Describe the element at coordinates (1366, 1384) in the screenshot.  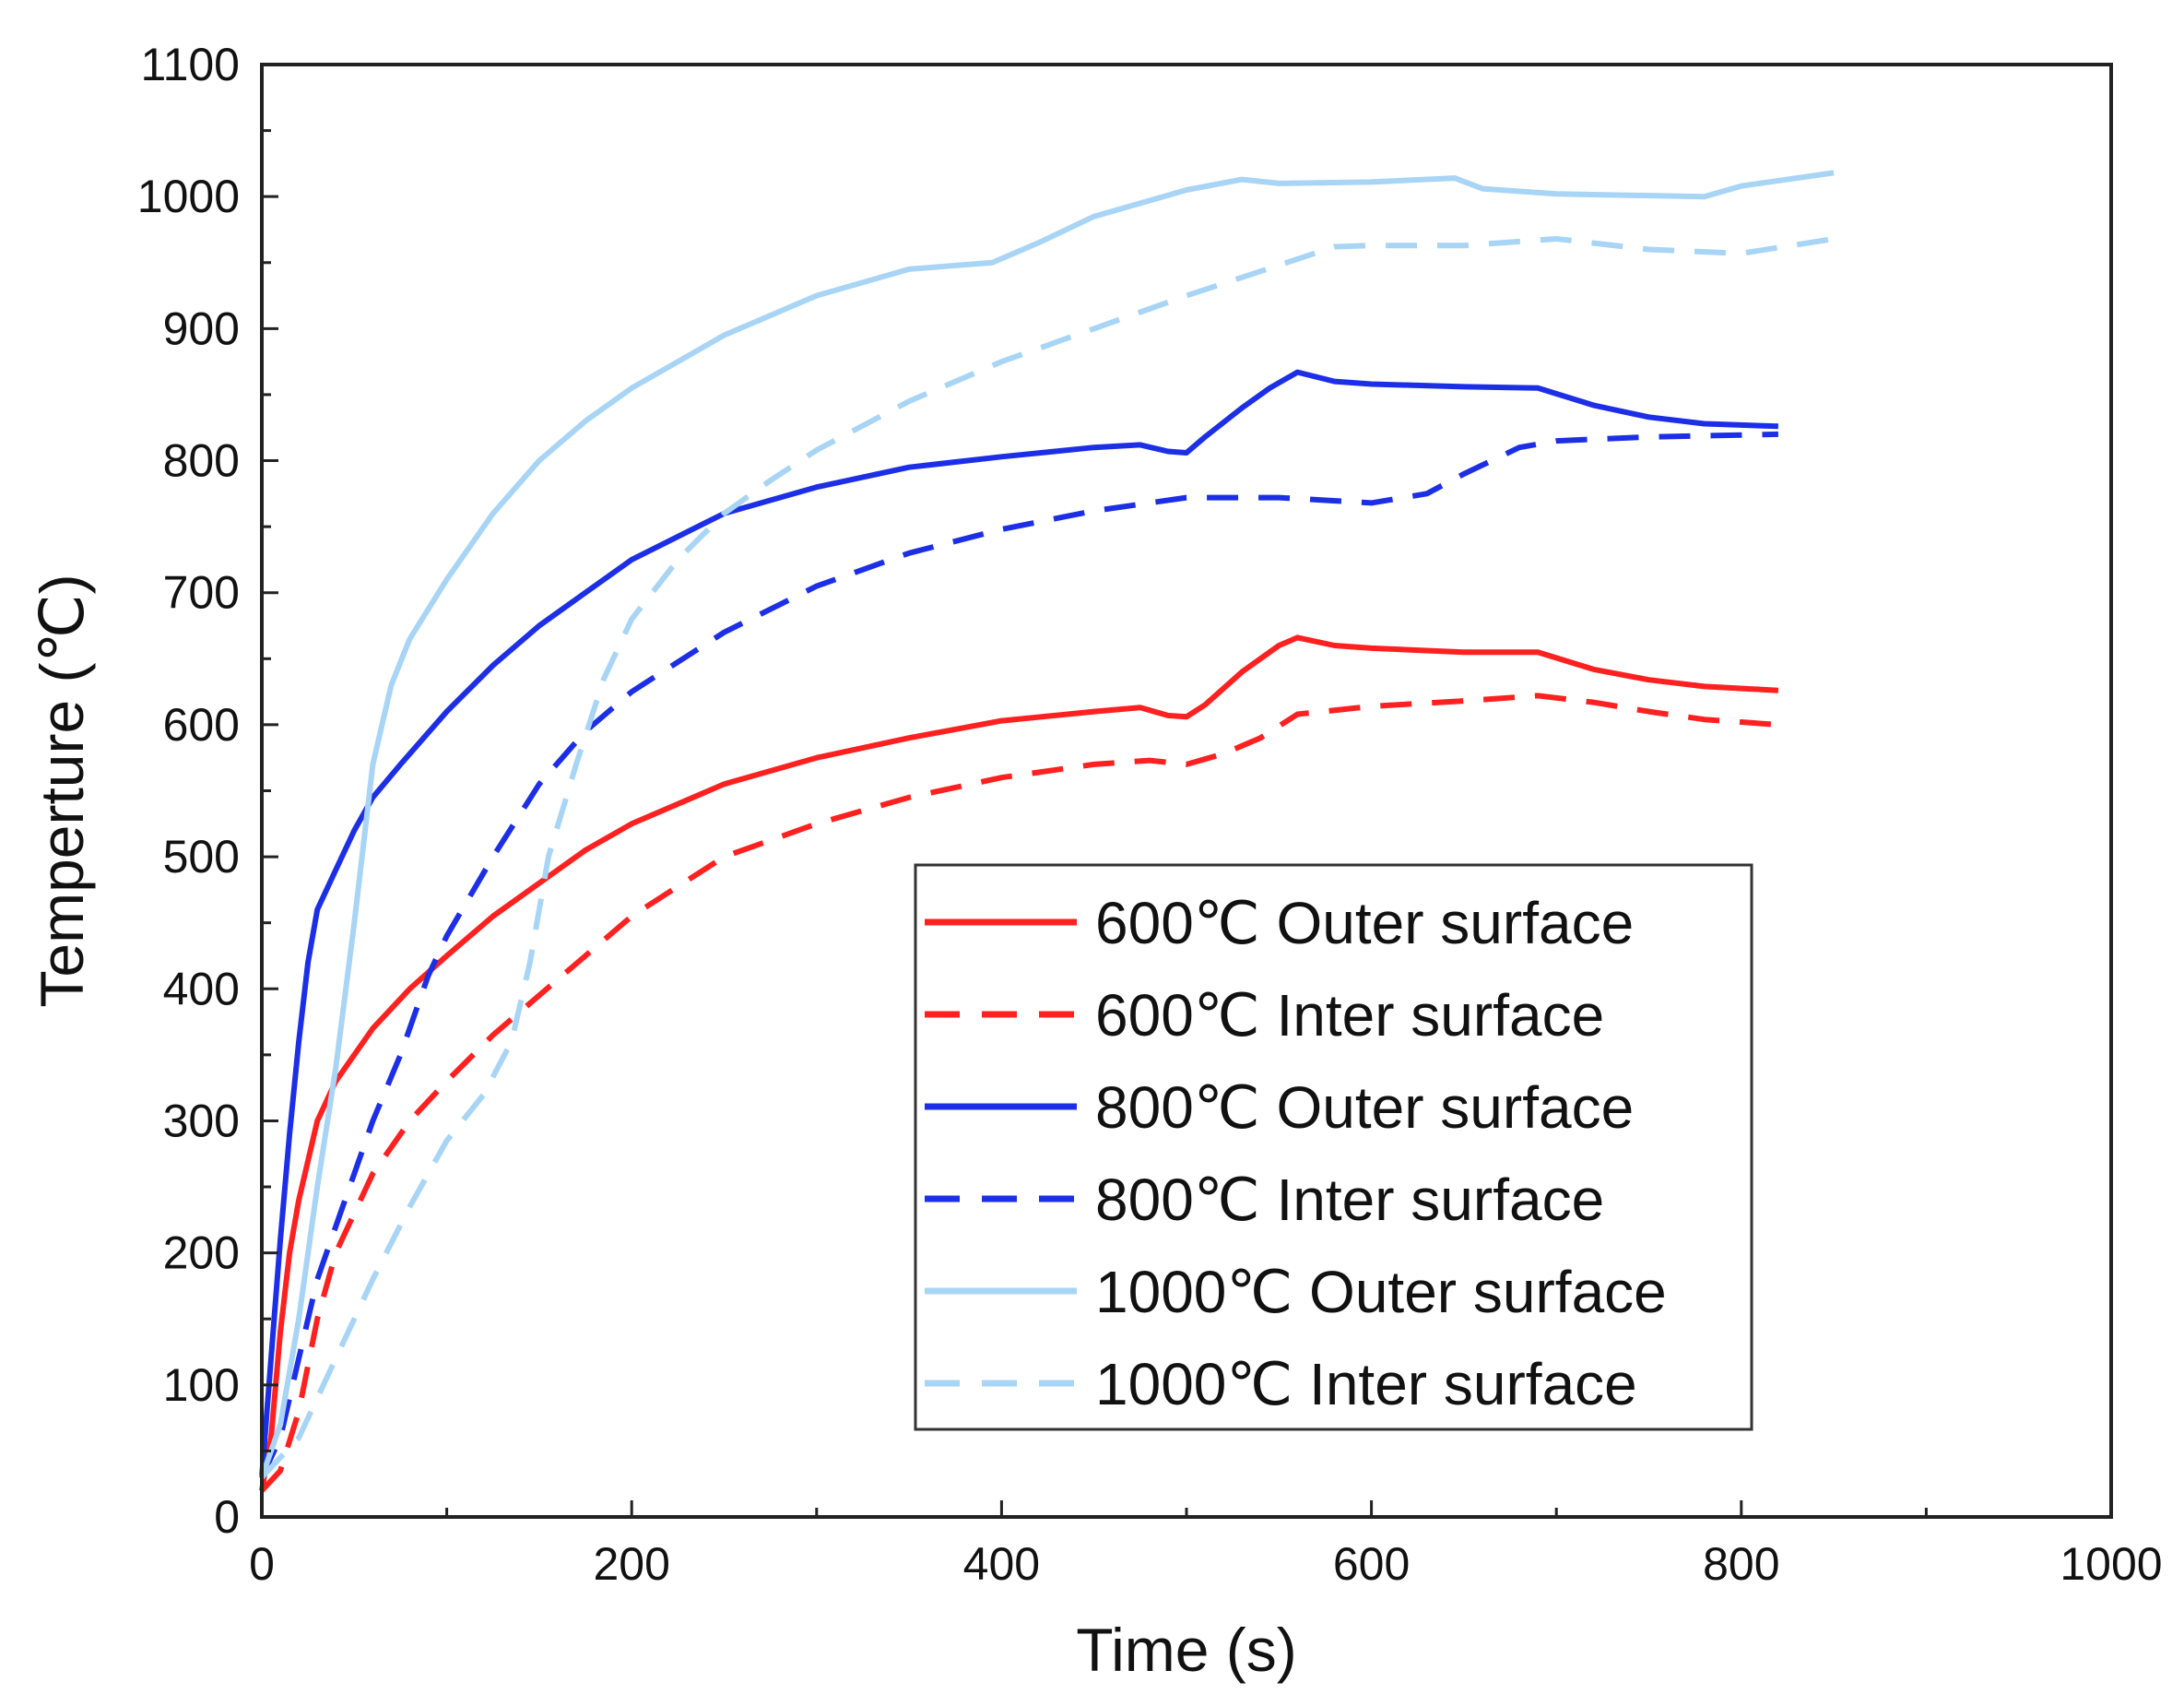
I see `legend-label: 1000℃ Inter surface` at that location.